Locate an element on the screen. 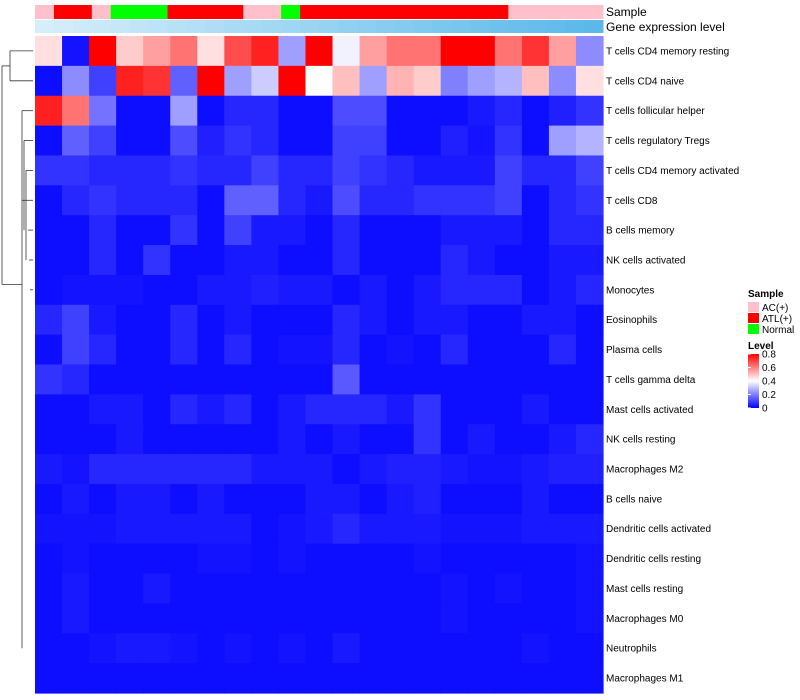 The height and width of the screenshot is (700, 800). row-label: Macrophages M2 is located at coordinates (645, 470).